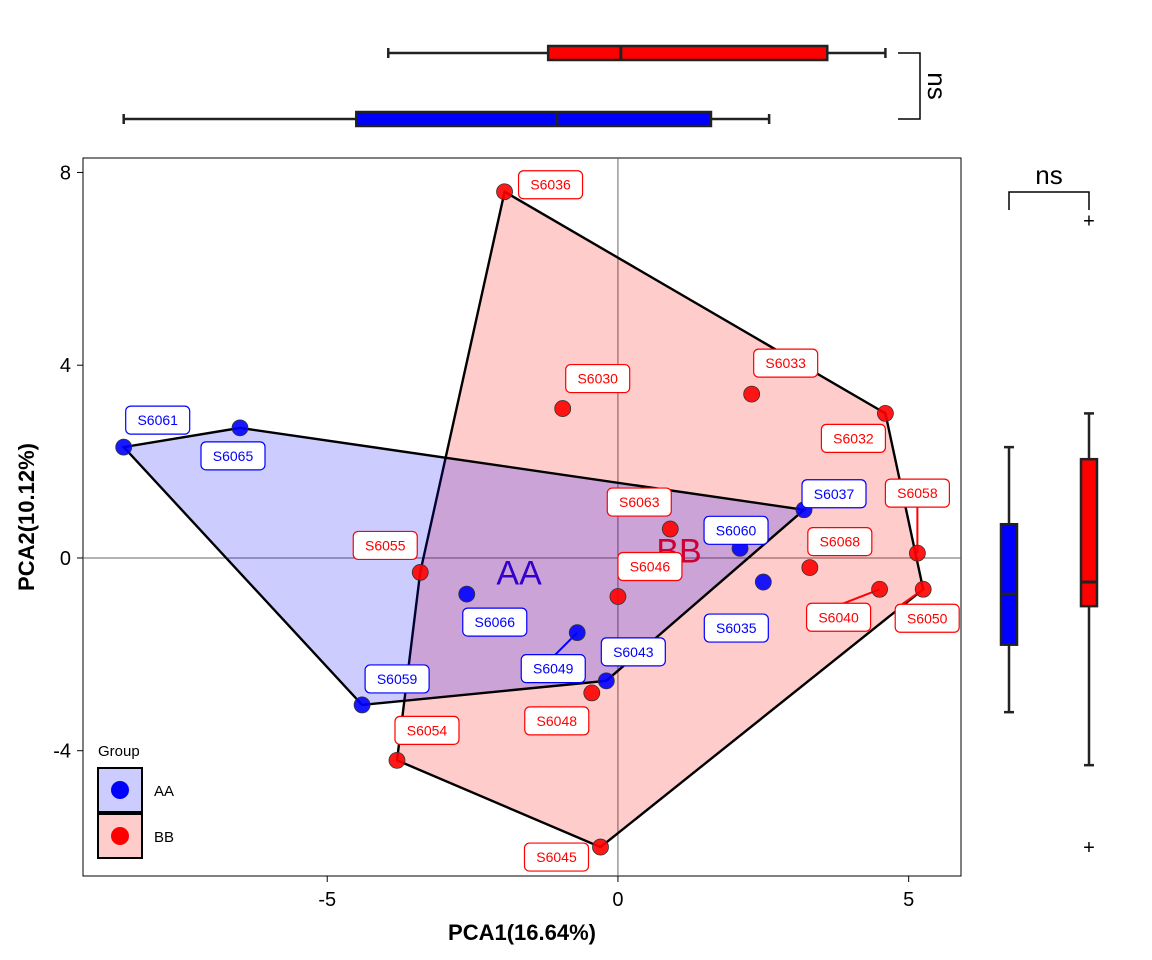 This screenshot has height=960, width=1152. I want to click on label-text-s6061: S6061, so click(157, 420).